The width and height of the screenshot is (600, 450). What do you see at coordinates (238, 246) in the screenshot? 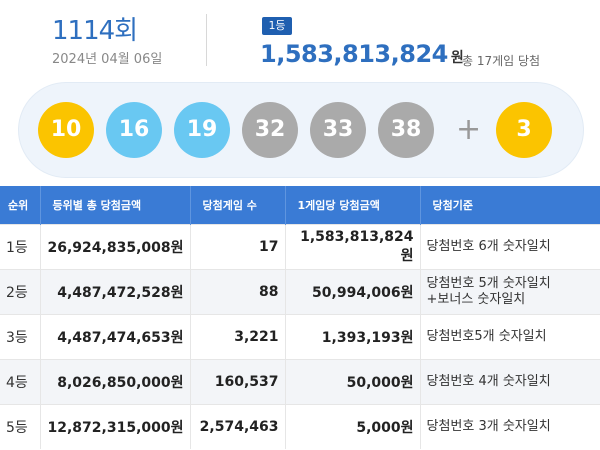
I see `games-cell: 17` at bounding box center [238, 246].